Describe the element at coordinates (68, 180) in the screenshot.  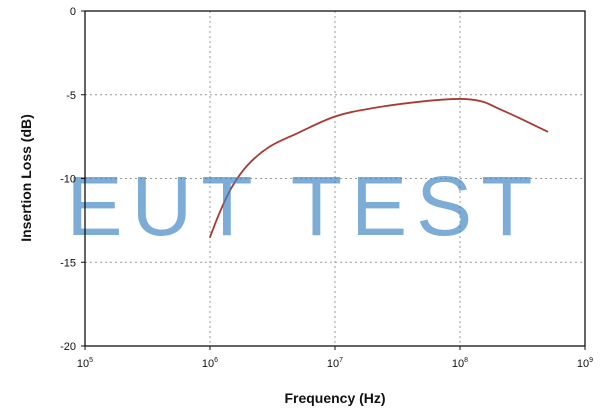
I see `y-tick-label: -10` at that location.